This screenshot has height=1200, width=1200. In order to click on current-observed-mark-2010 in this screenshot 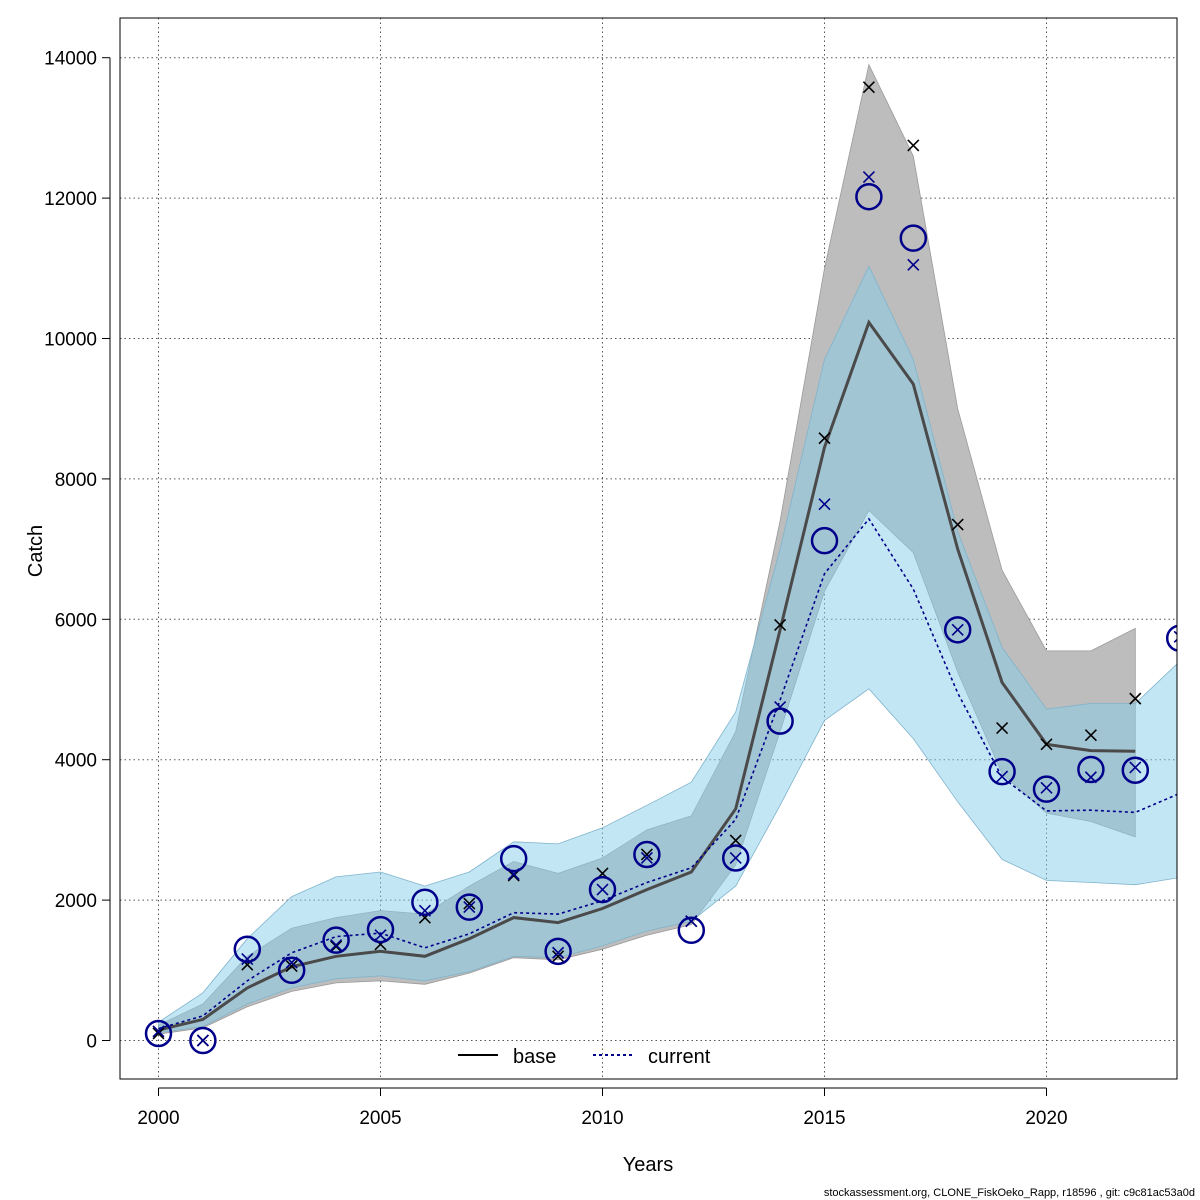, I will do `click(602, 889)`.